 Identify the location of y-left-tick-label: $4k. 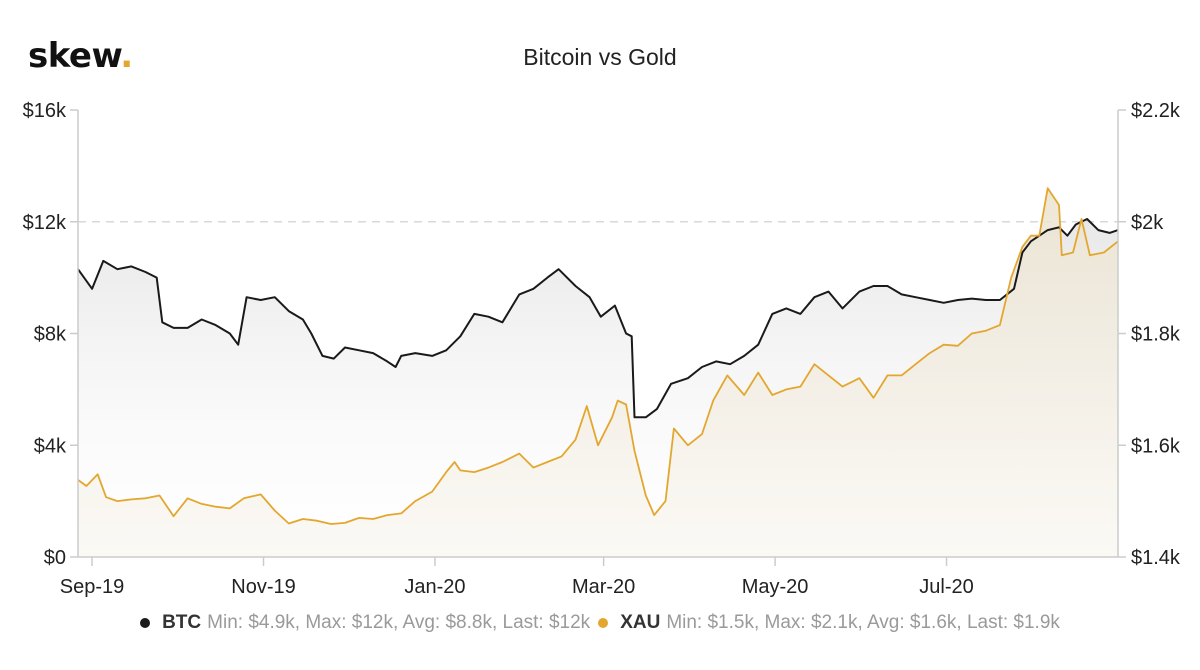
(50, 446).